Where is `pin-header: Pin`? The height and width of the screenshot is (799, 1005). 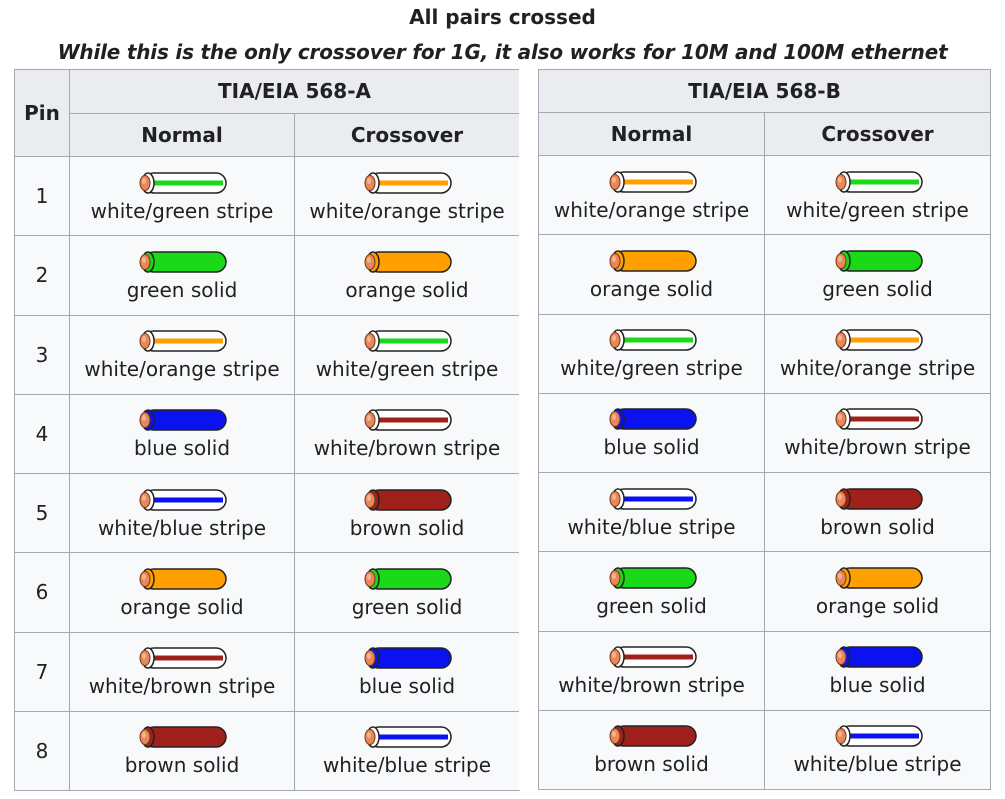
pin-header: Pin is located at coordinates (42, 113).